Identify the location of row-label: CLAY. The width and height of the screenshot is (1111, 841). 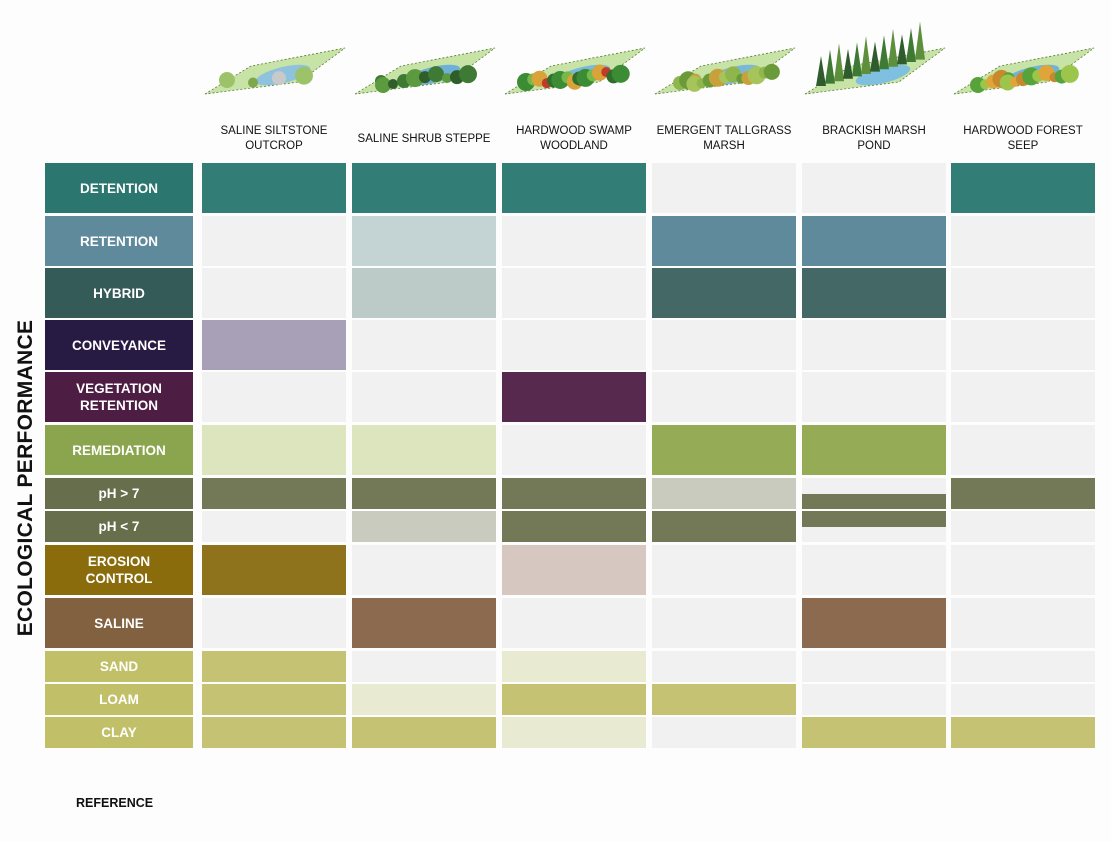
(119, 732).